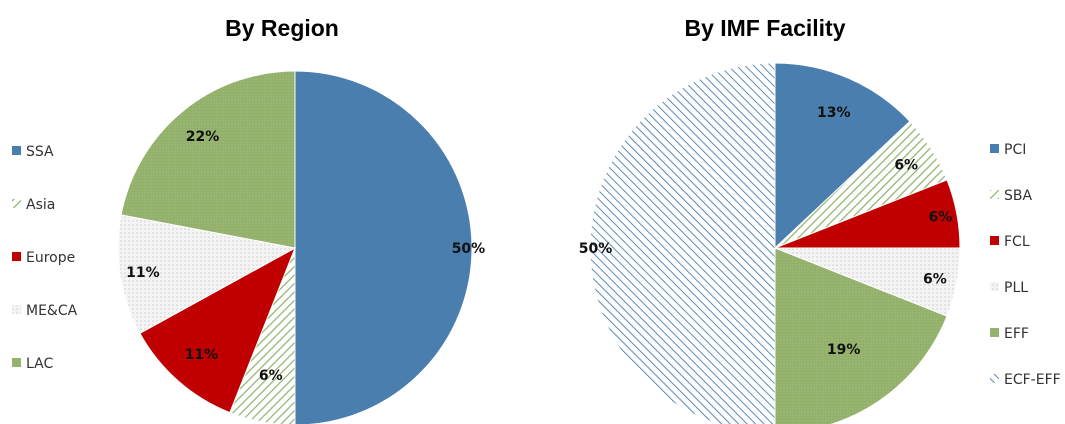  Describe the element at coordinates (1016, 288) in the screenshot. I see `legend-label-pll: PLL` at that location.